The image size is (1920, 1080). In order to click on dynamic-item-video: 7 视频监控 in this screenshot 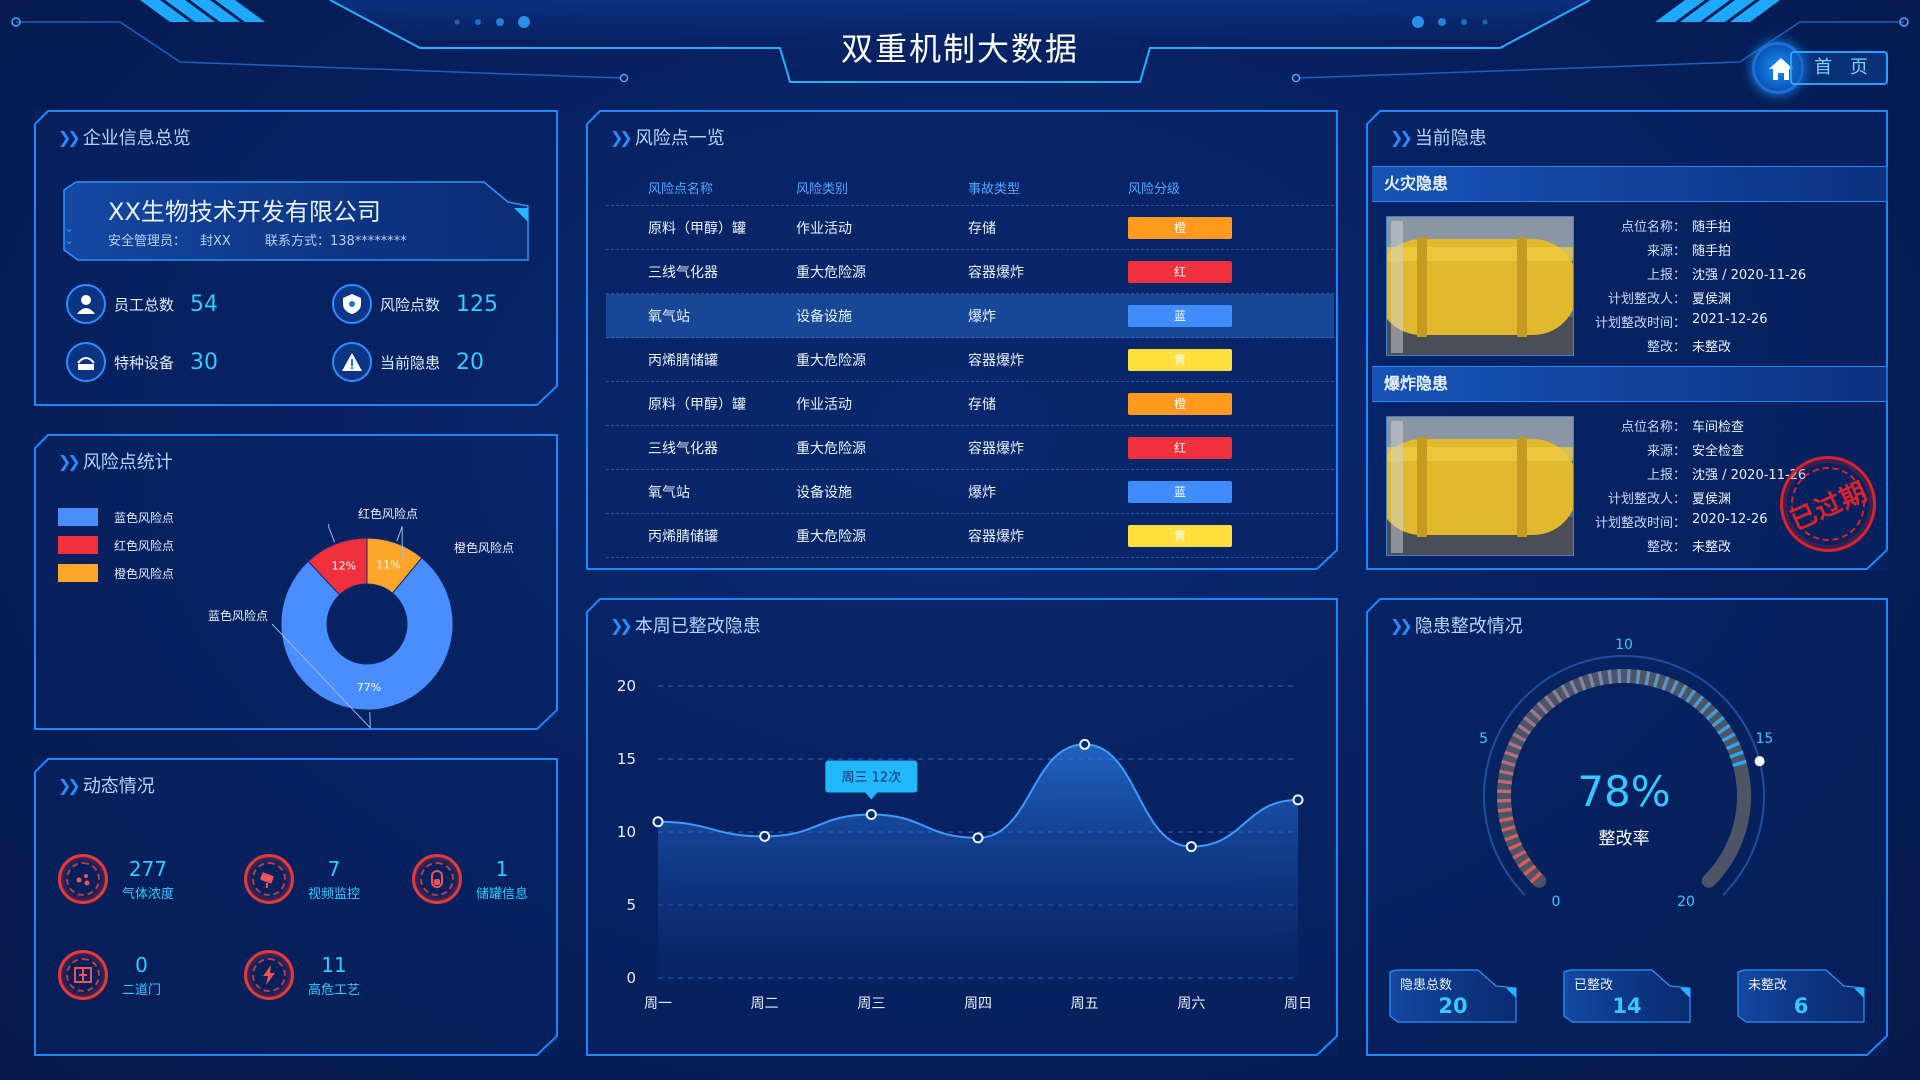, I will do `click(302, 879)`.